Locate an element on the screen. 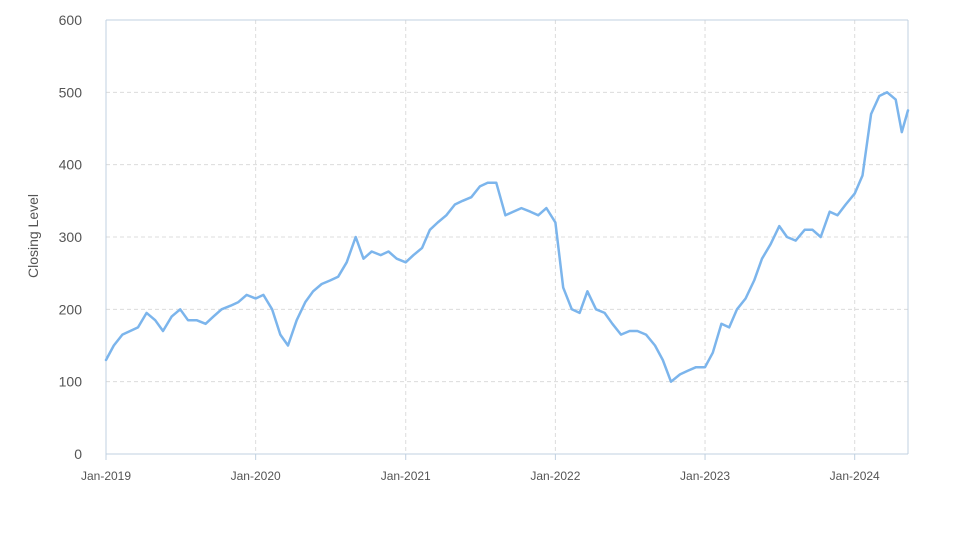 Image resolution: width=973 pixels, height=547 pixels. x-tick-label: Jan-2021 is located at coordinates (406, 476).